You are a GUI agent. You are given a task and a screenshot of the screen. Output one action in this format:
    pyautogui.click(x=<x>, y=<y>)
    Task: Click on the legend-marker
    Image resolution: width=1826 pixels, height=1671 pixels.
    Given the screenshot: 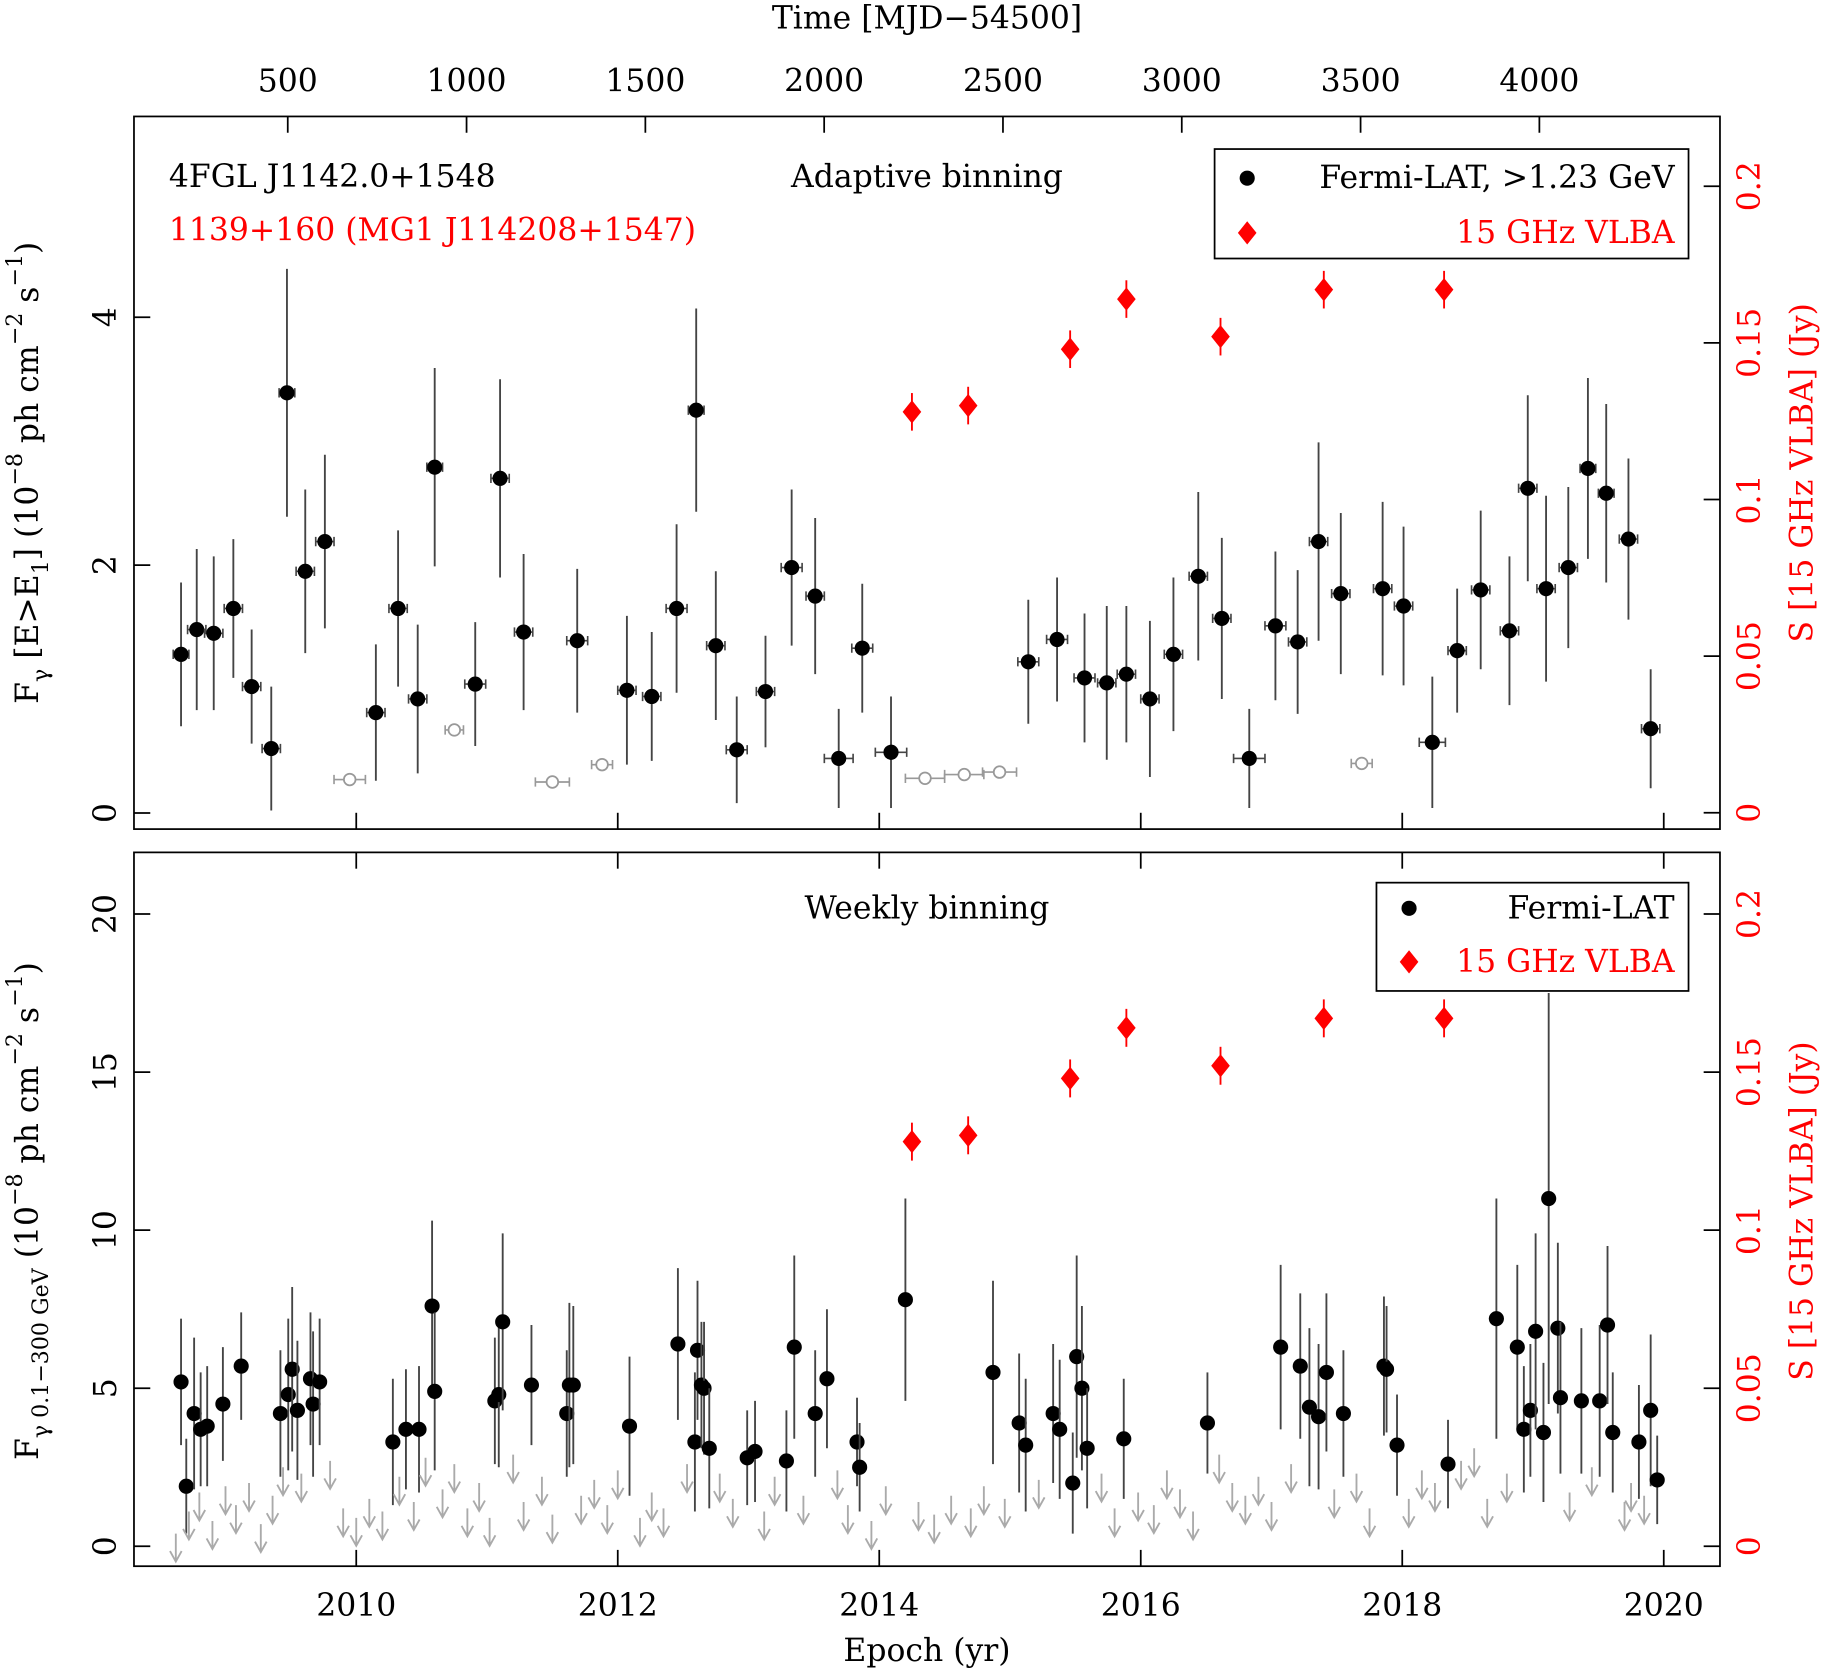 What is the action you would take?
    pyautogui.click(x=1247, y=178)
    